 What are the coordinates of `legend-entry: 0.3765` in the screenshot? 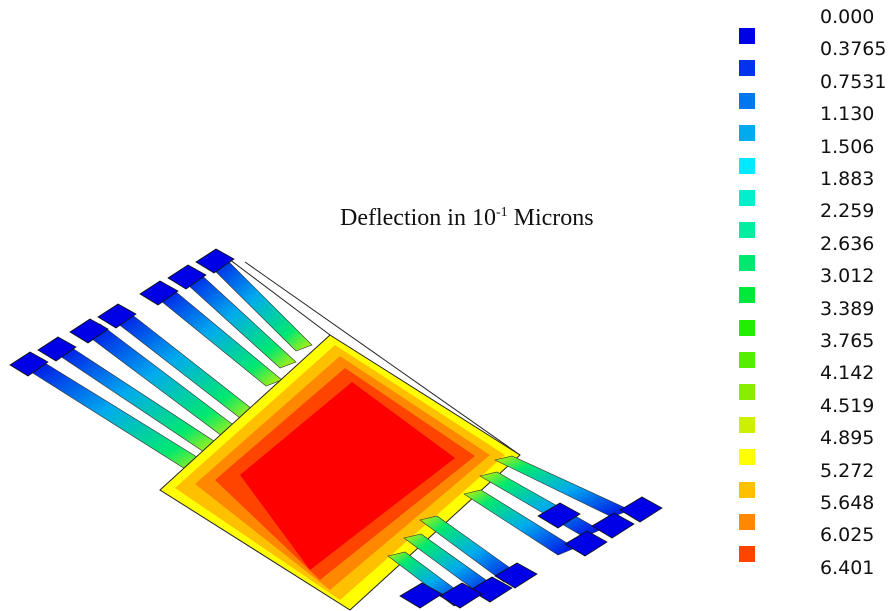 It's located at (812, 57).